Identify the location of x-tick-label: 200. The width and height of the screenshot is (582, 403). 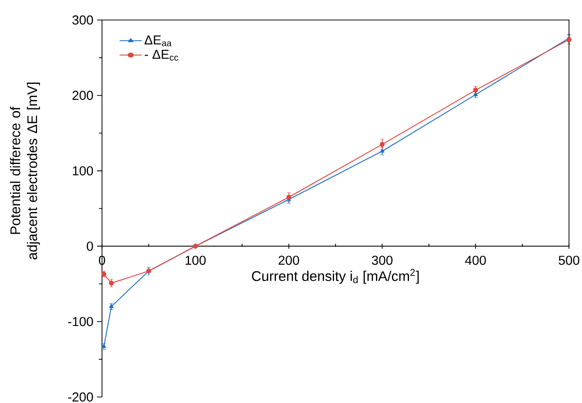
(289, 260).